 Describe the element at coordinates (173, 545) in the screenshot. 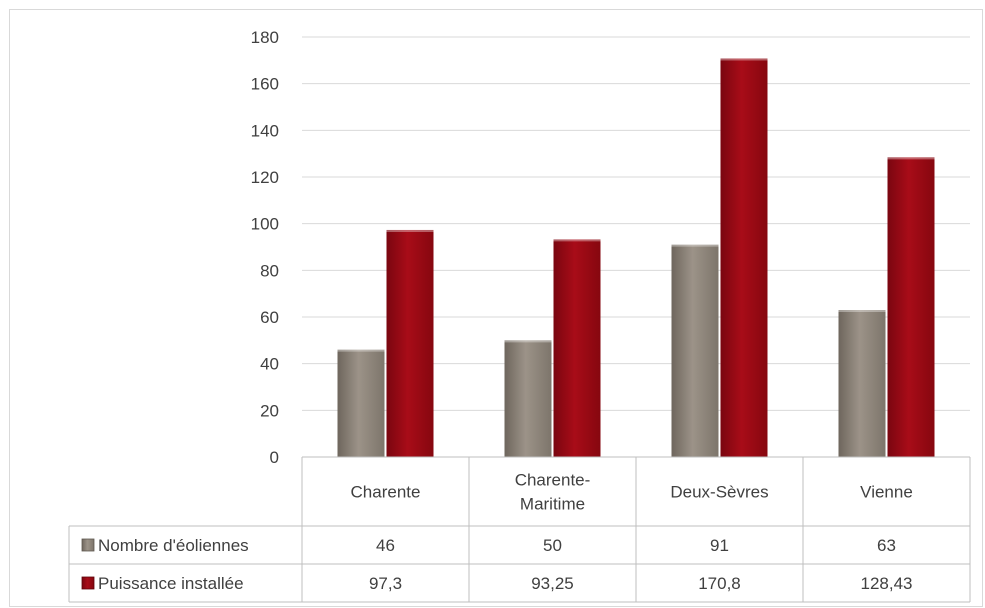

I see `series-name: Nombre d'éoliennes` at that location.